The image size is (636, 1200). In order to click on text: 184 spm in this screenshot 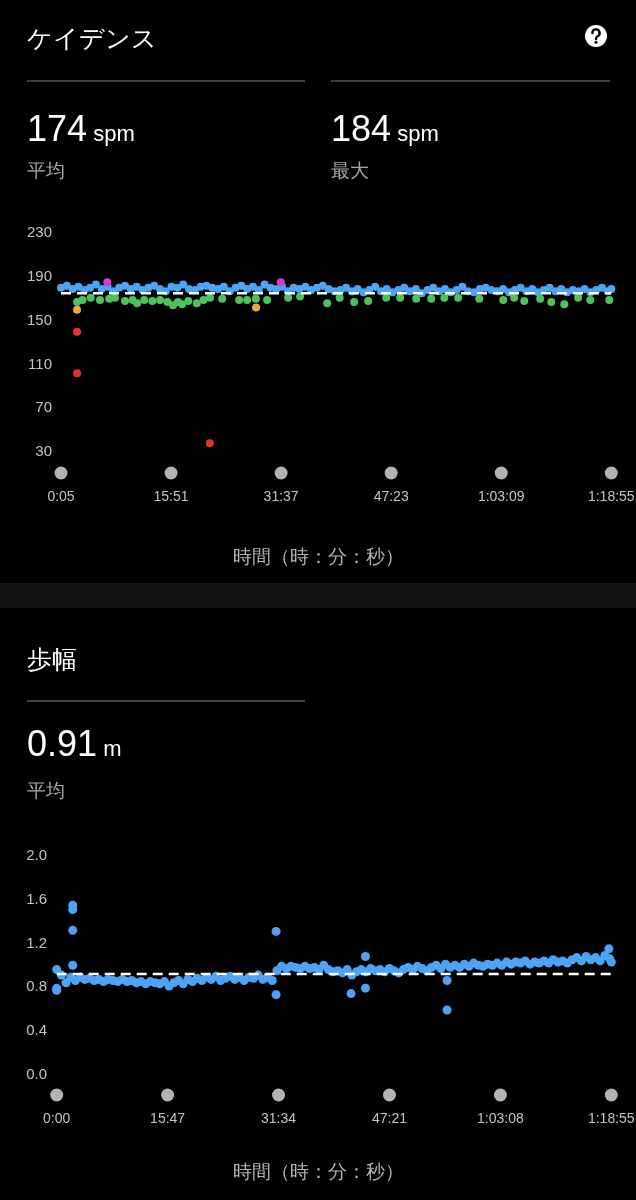, I will do `click(385, 128)`.